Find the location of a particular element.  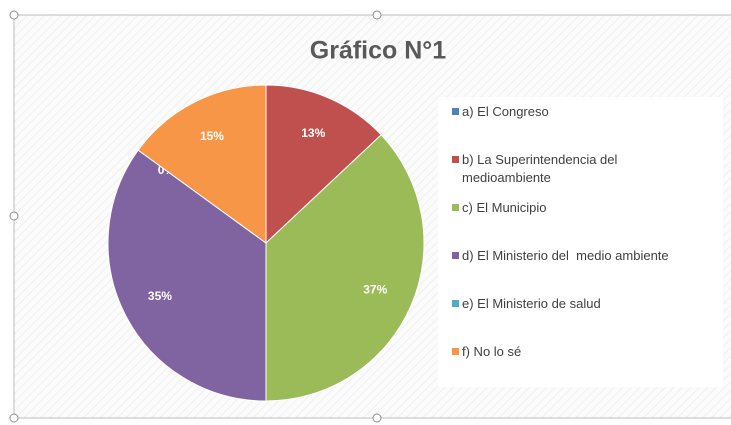

legend-label: b) La Superintendencia del medioambiente is located at coordinates (542, 168).